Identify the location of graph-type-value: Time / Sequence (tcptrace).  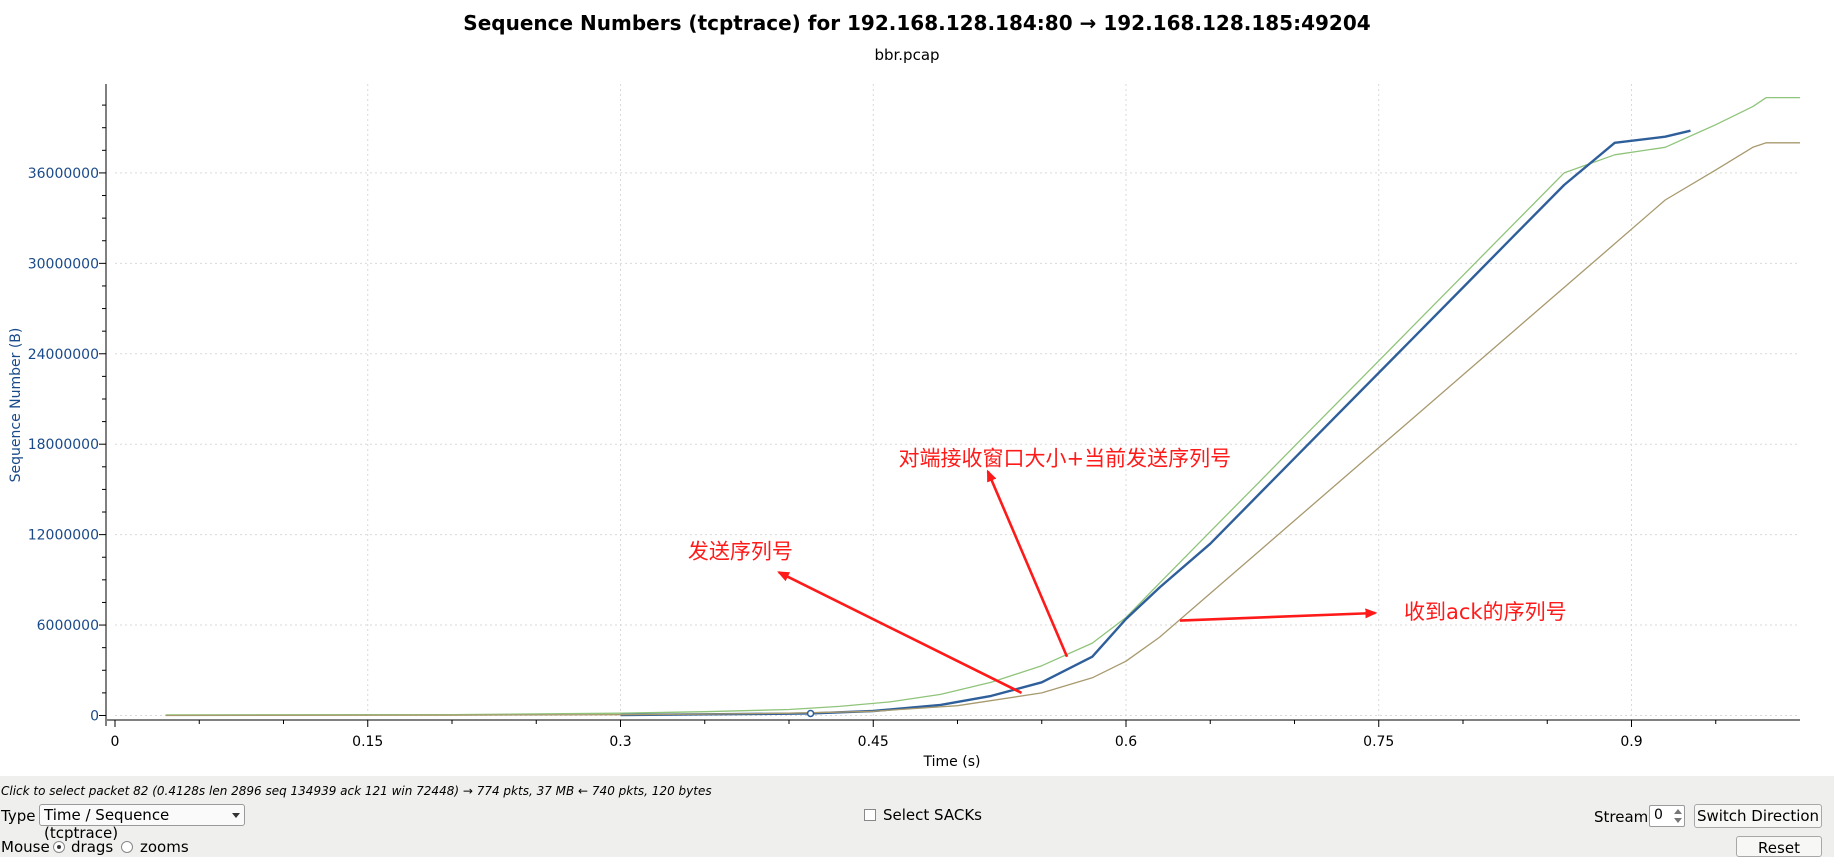
(107, 824).